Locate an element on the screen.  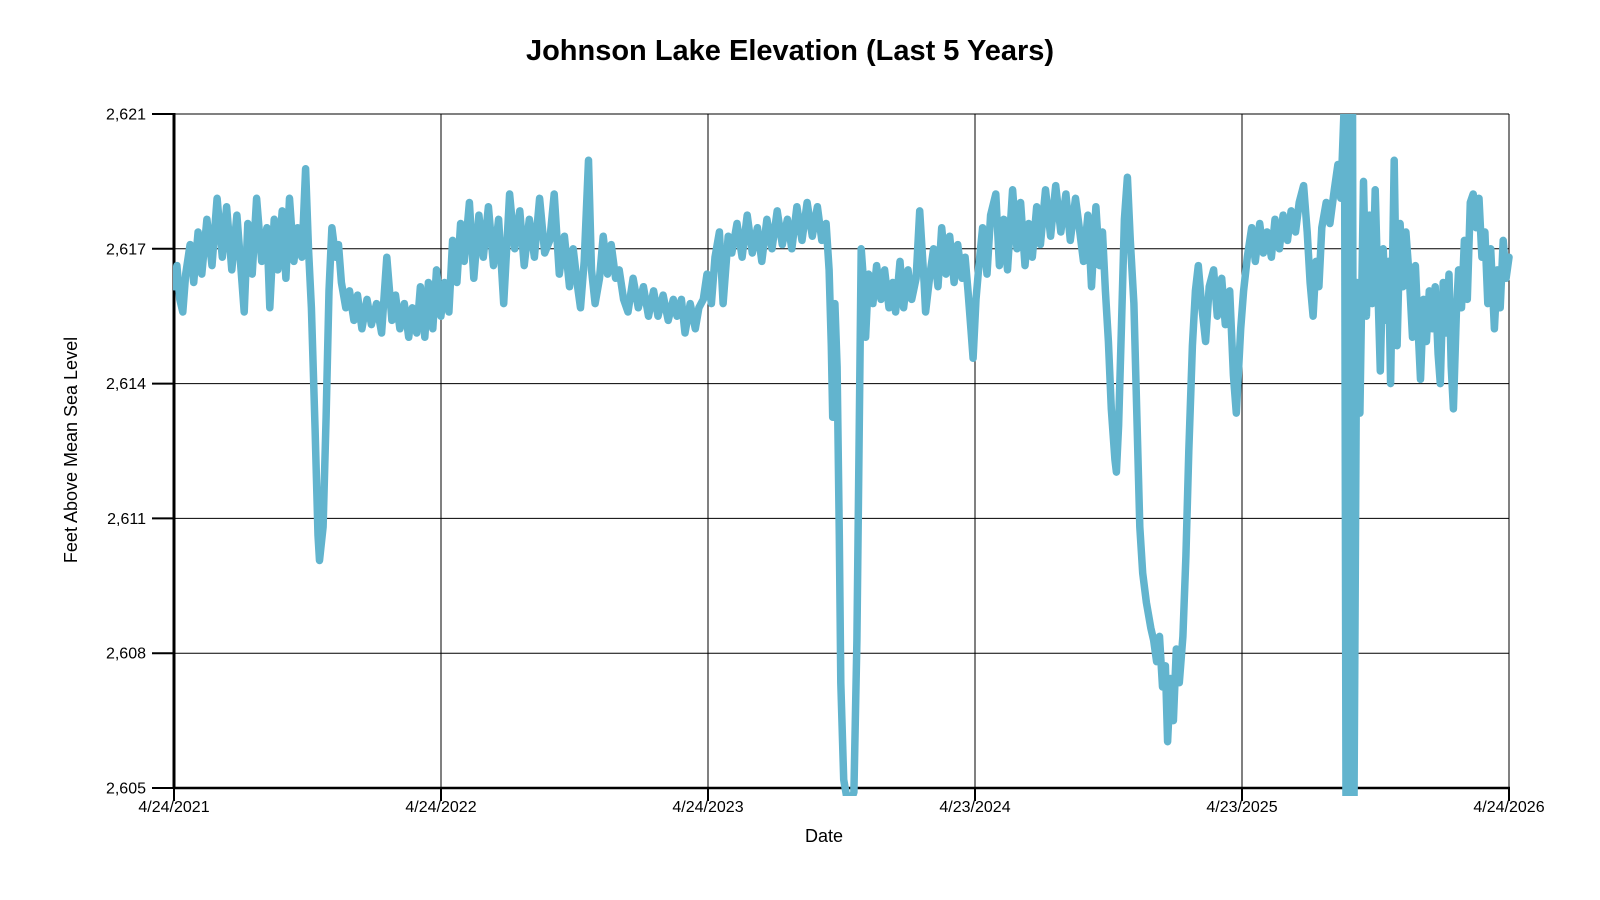
y-tick-labels: 2,621 2,617 2,614 2,611 2,608 2,605 is located at coordinates (126, 452).